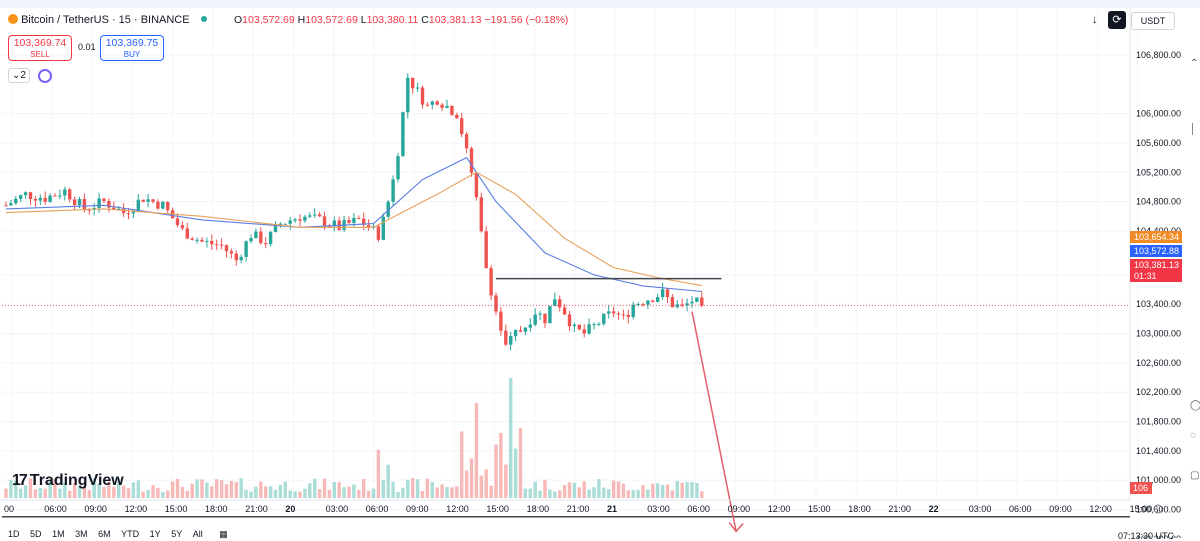 The image size is (1200, 541). I want to click on range-5d: 5D, so click(36, 534).